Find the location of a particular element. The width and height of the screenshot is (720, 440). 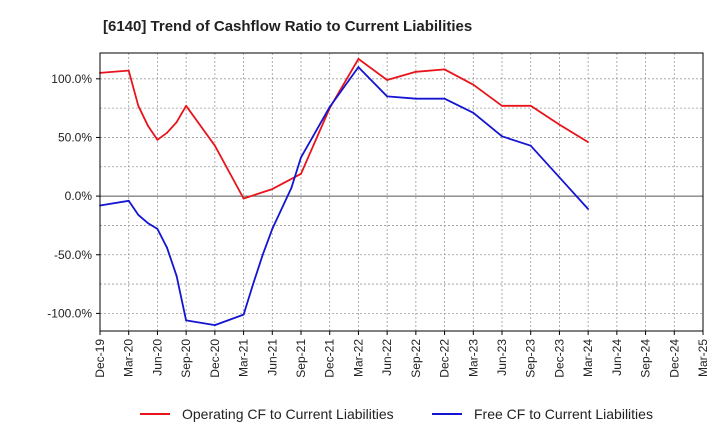

y-tick-label: 100.0% is located at coordinates (71, 79).